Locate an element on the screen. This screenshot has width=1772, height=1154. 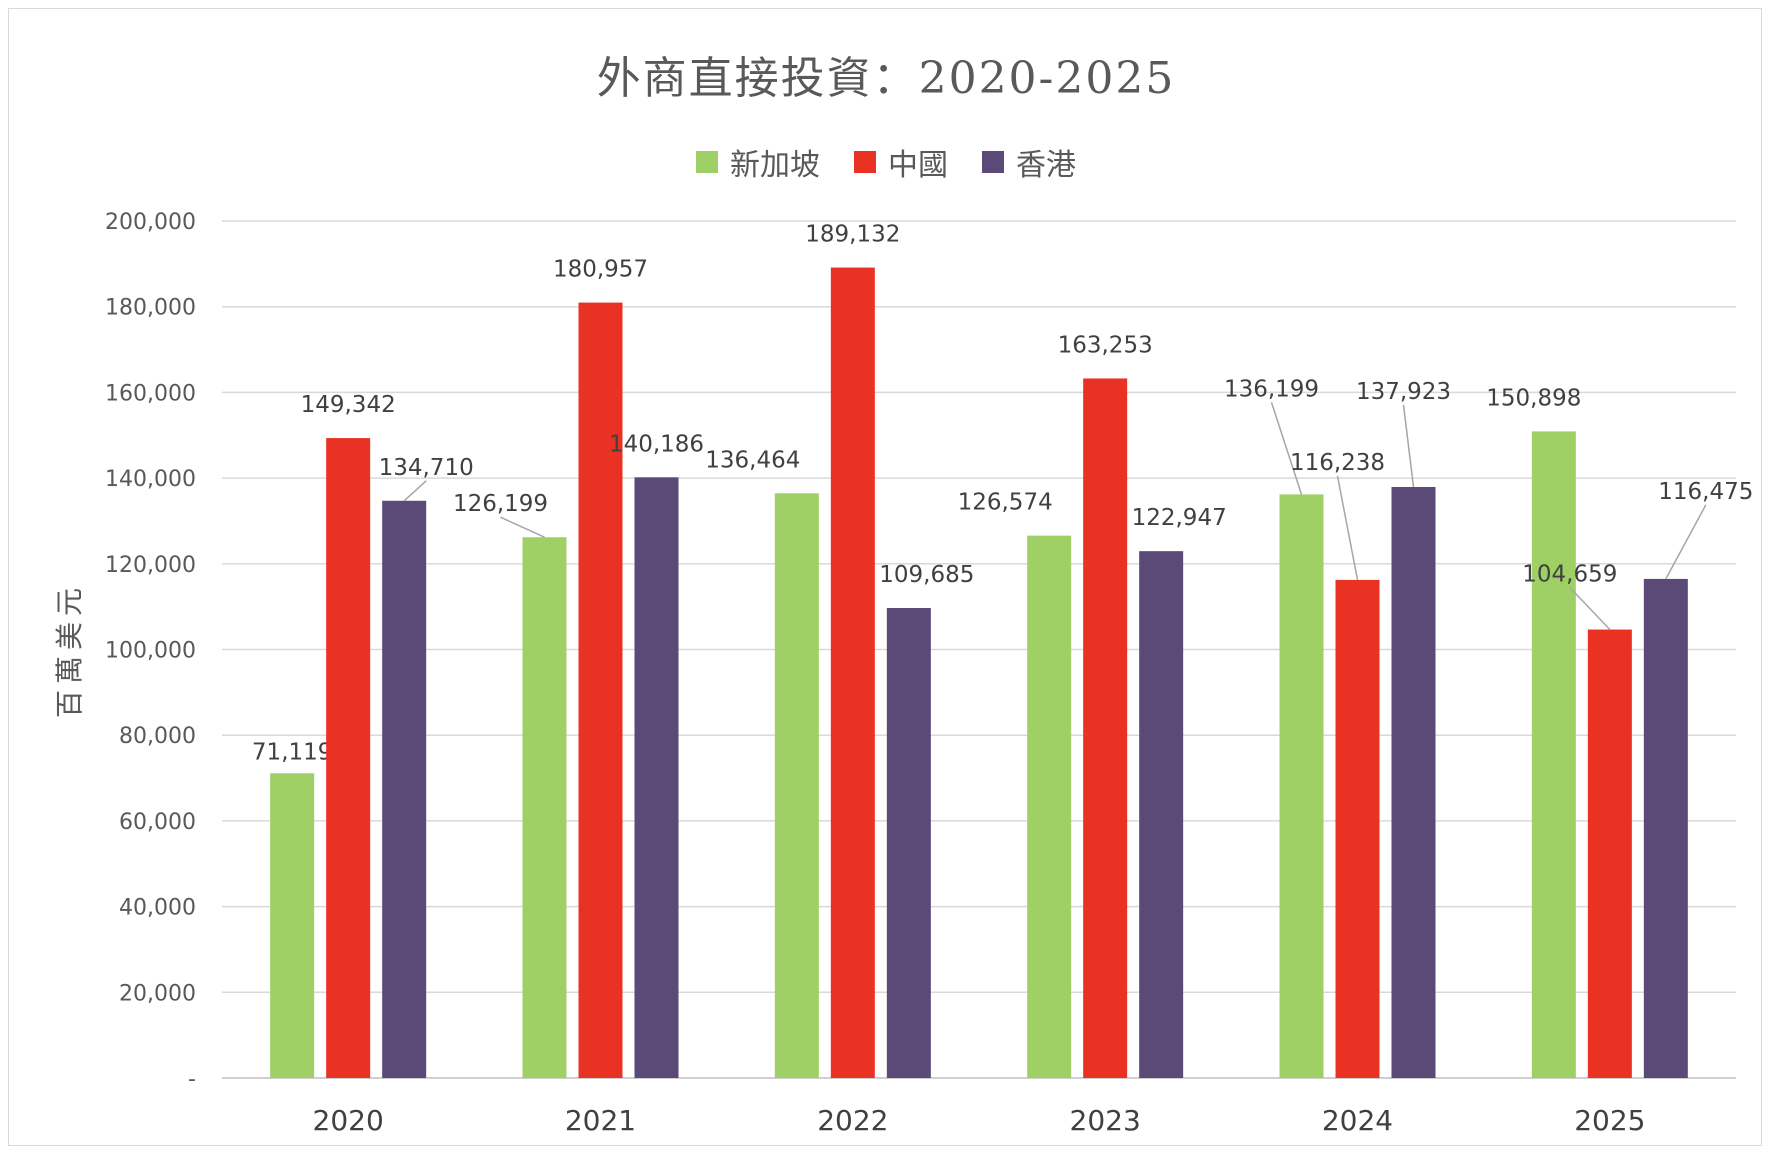
data-label: 134,710 is located at coordinates (426, 468).